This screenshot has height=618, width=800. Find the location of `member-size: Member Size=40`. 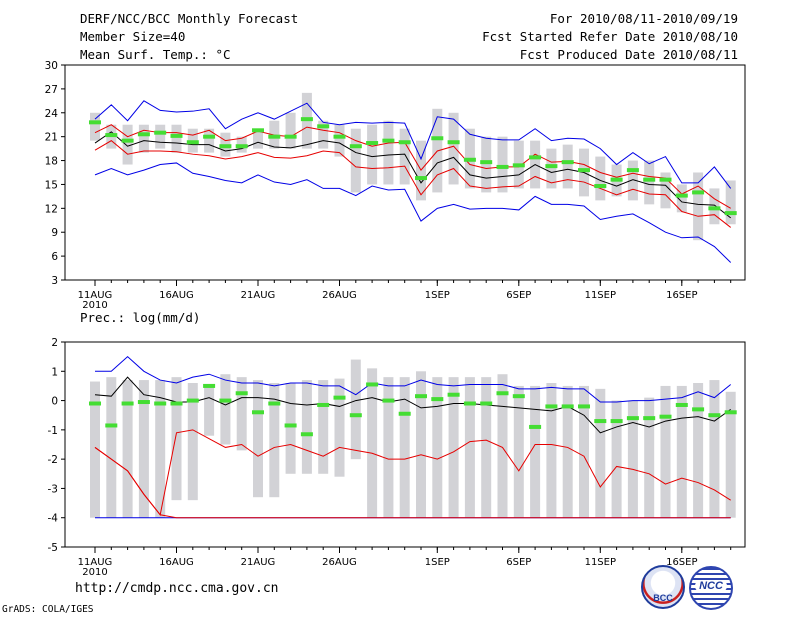

member-size: Member Size=40 is located at coordinates (133, 36).